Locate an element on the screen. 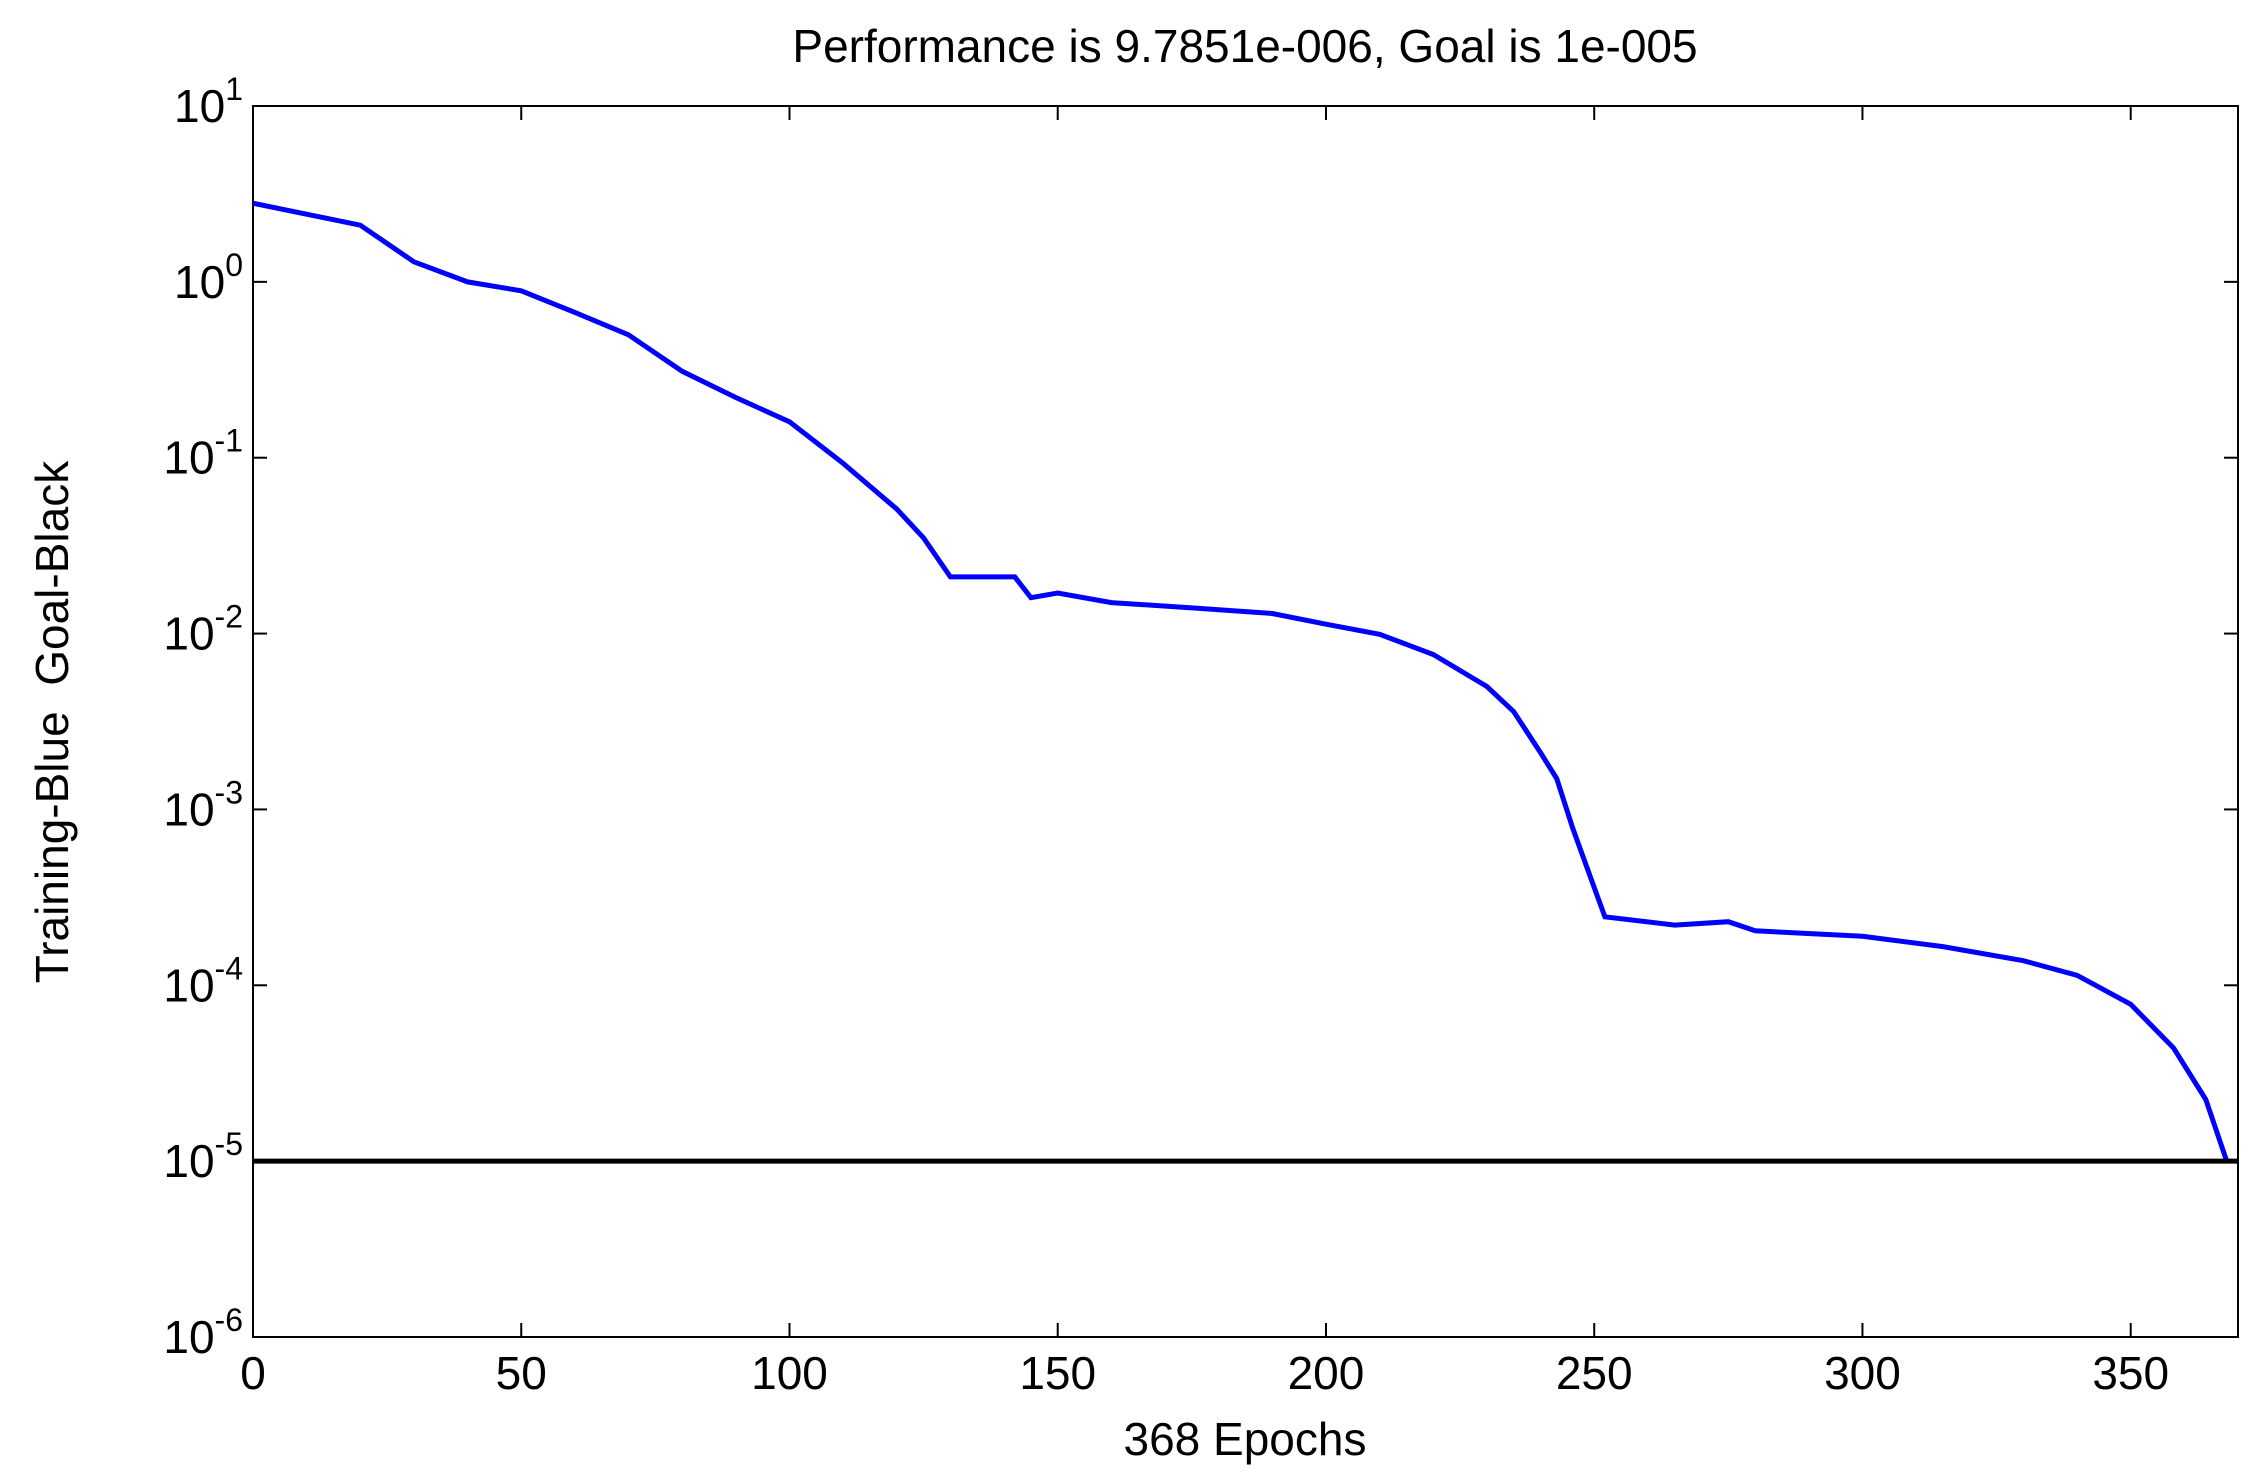 Image resolution: width=2263 pixels, height=1482 pixels. x-tick-label: 150 is located at coordinates (1057, 1373).